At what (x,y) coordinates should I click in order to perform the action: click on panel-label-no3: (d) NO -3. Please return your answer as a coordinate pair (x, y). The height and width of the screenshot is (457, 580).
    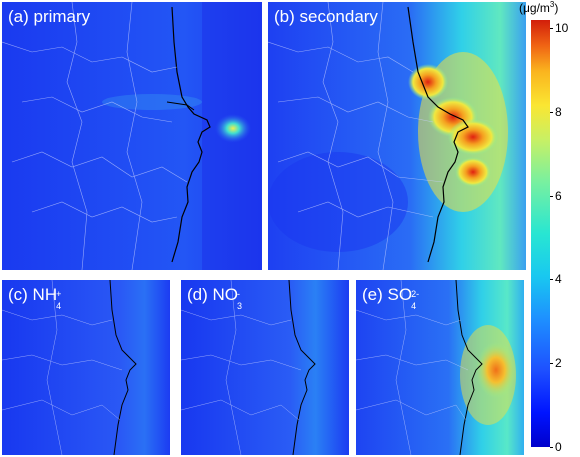
    Looking at the image, I should click on (215, 298).